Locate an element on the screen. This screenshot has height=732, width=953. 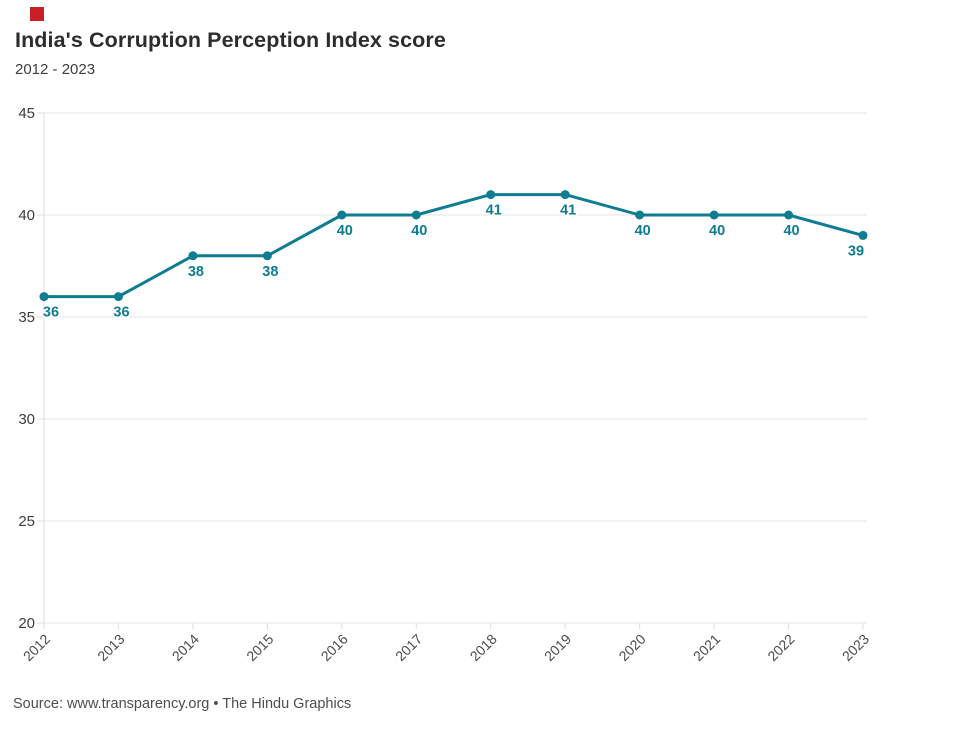
y-tick-label: 35 is located at coordinates (26, 317).